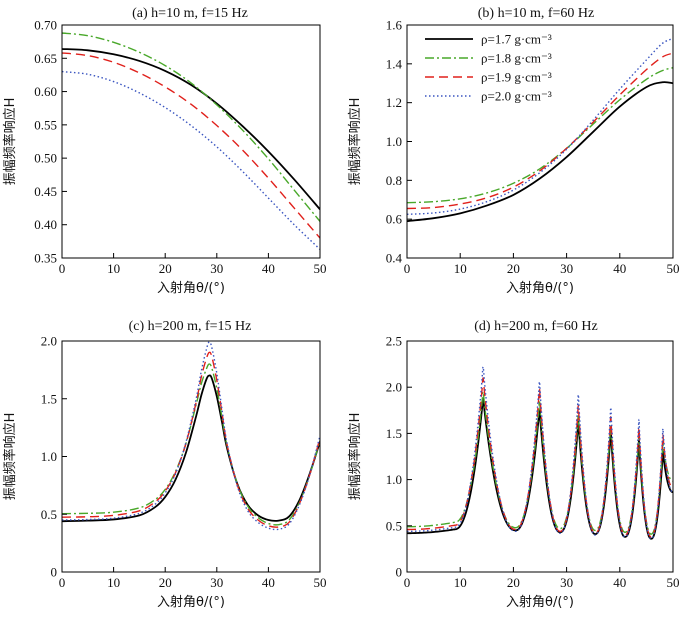 This screenshot has width=700, height=624. What do you see at coordinates (394, 341) in the screenshot?
I see `panel-d-y-tick-label: 2.5` at bounding box center [394, 341].